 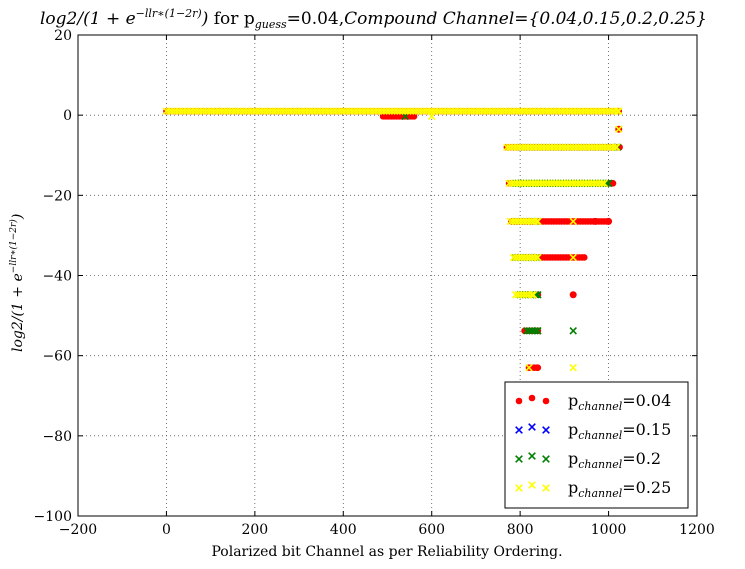 What do you see at coordinates (57, 437) in the screenshot?
I see `y-tick-label: −80` at bounding box center [57, 437].